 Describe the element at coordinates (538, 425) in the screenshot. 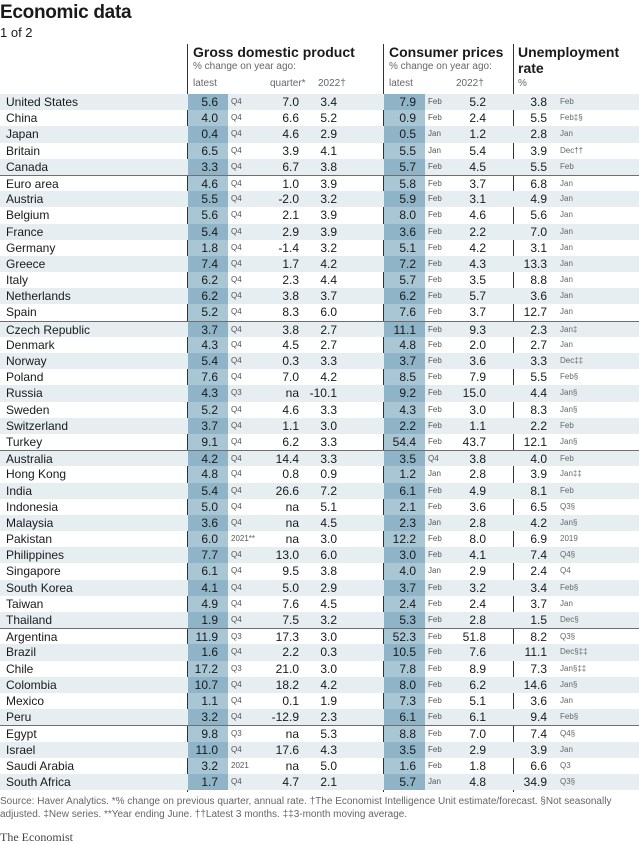

I see `unemp-rate: 2.2` at that location.